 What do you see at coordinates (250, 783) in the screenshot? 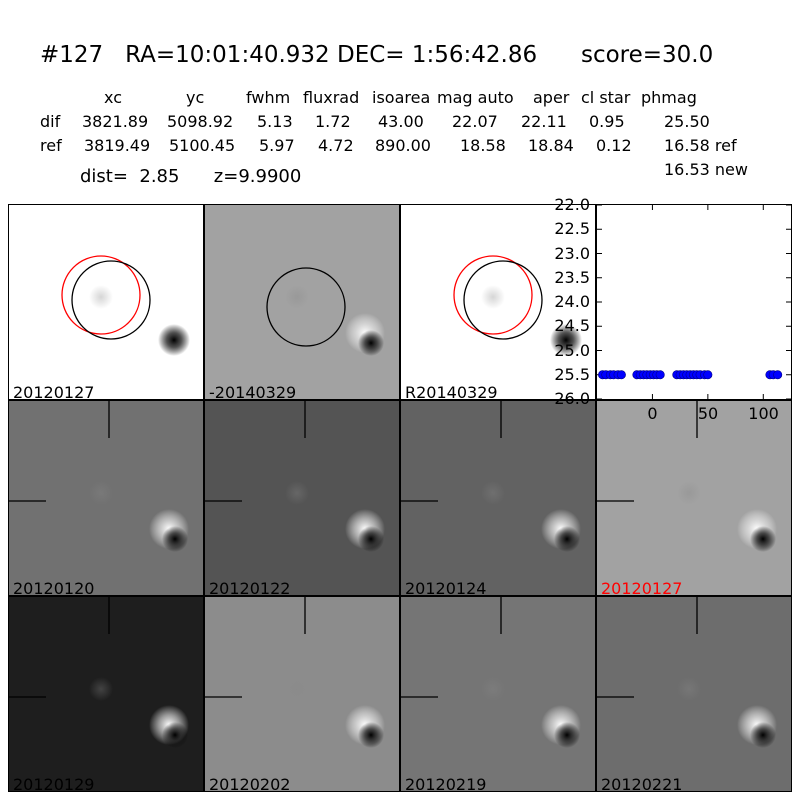
I see `stamp-date-label: 20120202` at bounding box center [250, 783].